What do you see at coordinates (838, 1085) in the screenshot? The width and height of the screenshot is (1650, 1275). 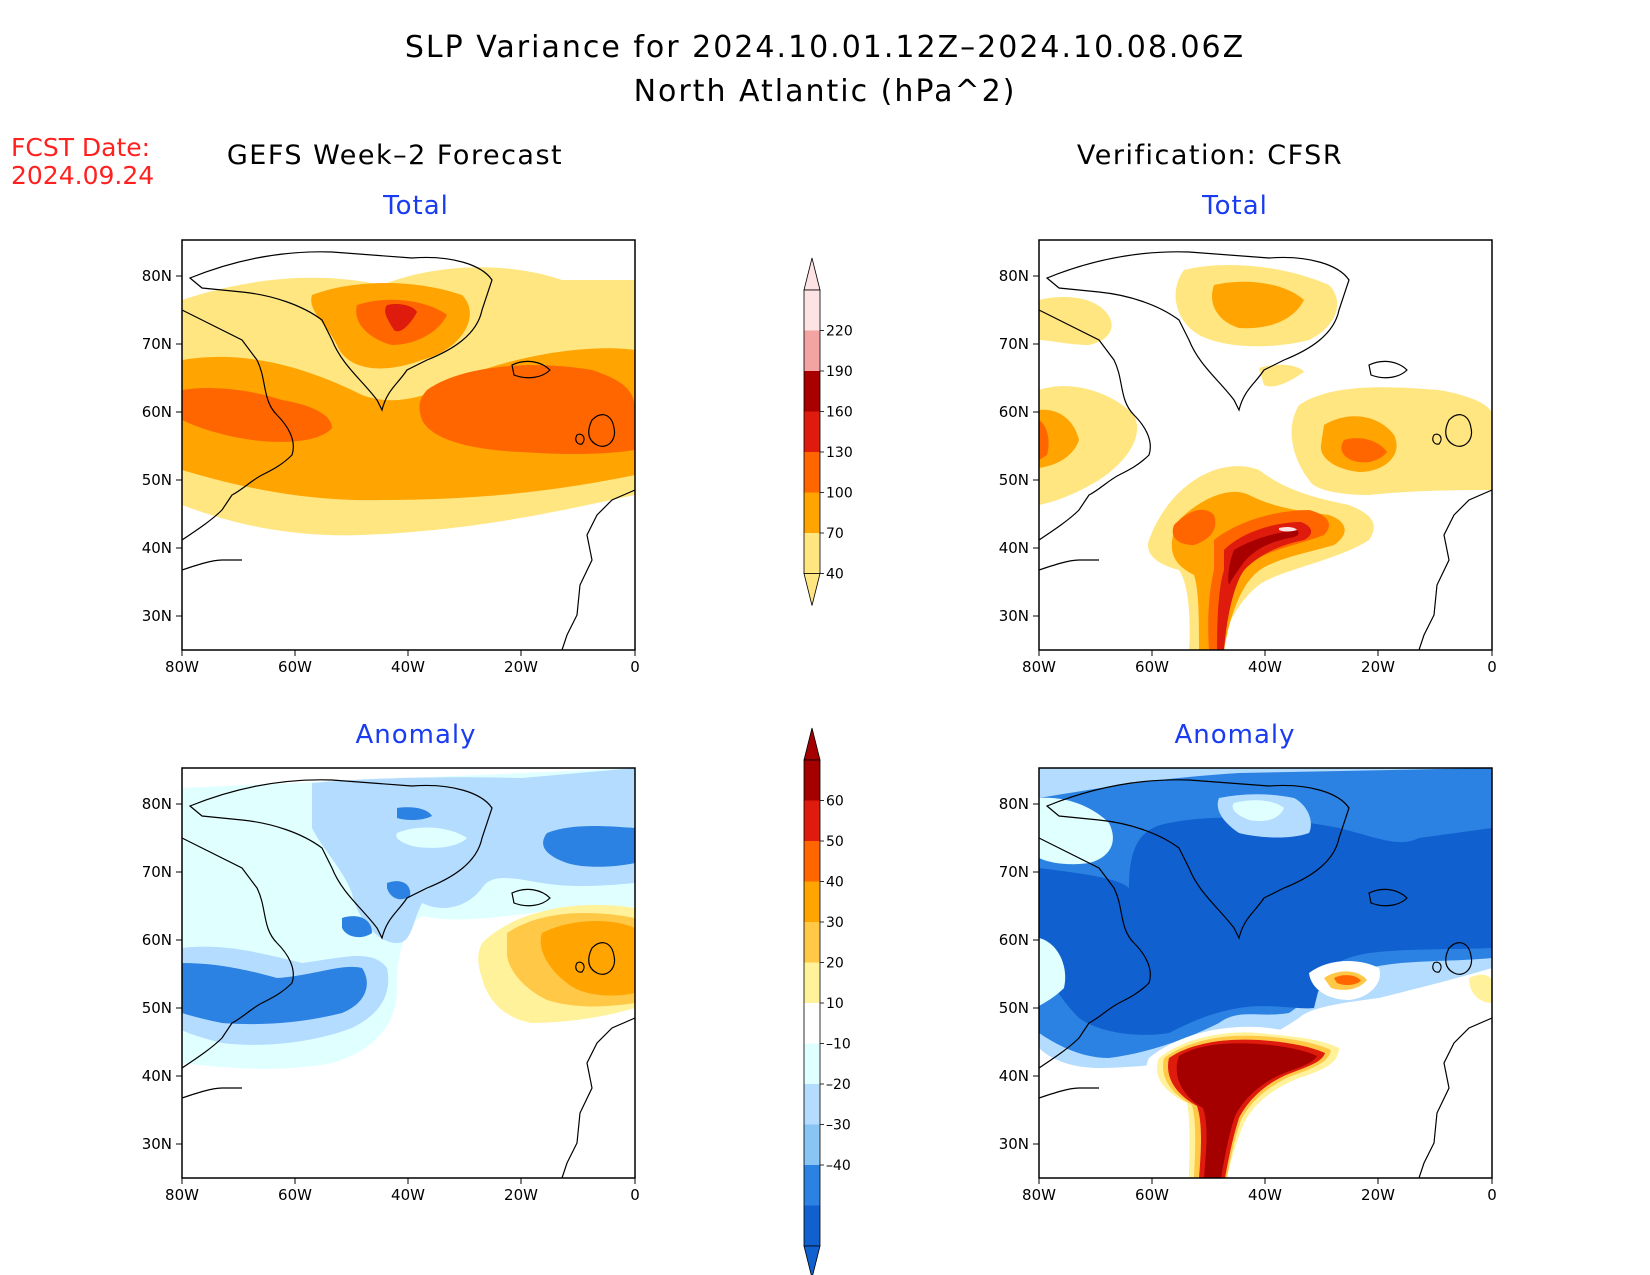 I see `colorbar-level-label: –20` at bounding box center [838, 1085].